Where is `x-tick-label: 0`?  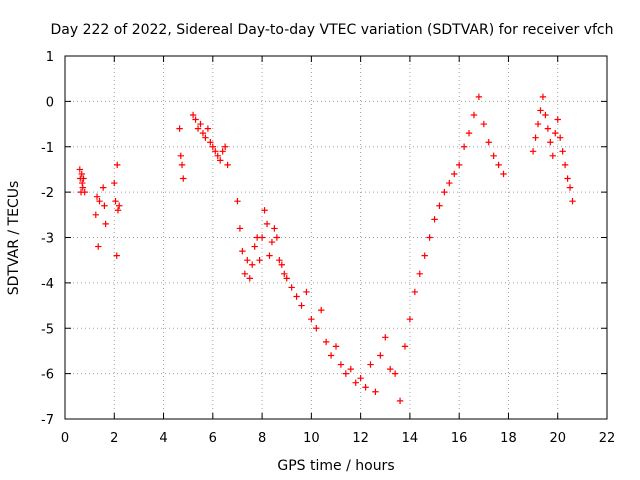 x-tick-label: 0 is located at coordinates (65, 438).